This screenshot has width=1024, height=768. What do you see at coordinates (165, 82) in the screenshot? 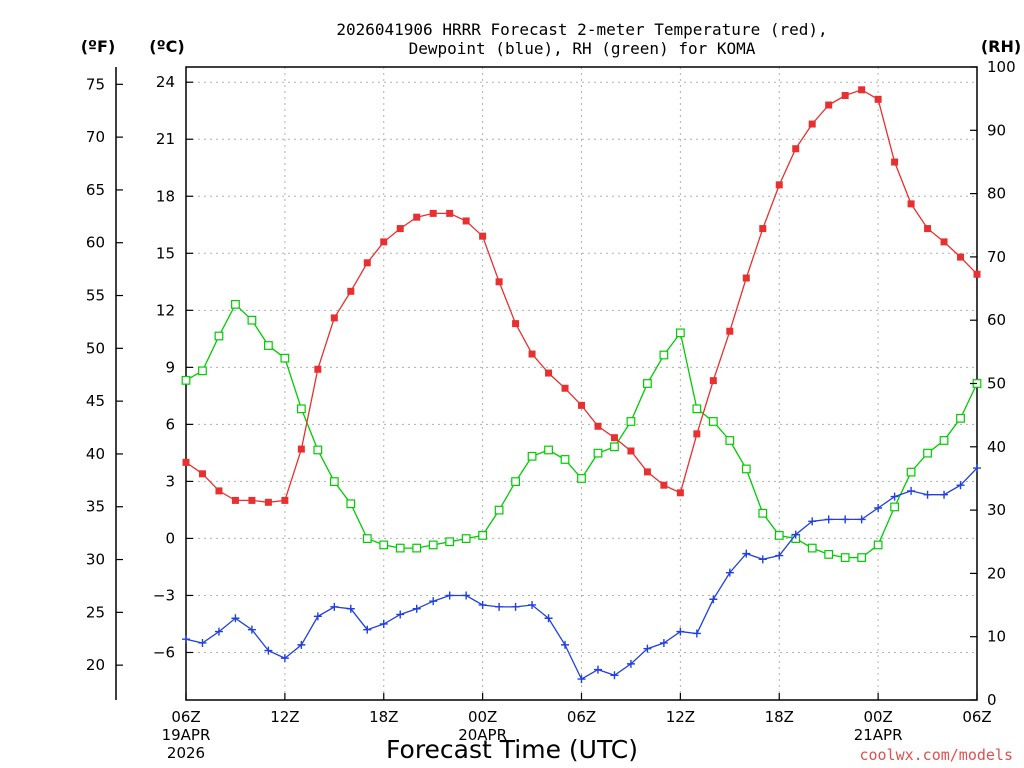
I see `celsius-tick-label: 24` at bounding box center [165, 82].